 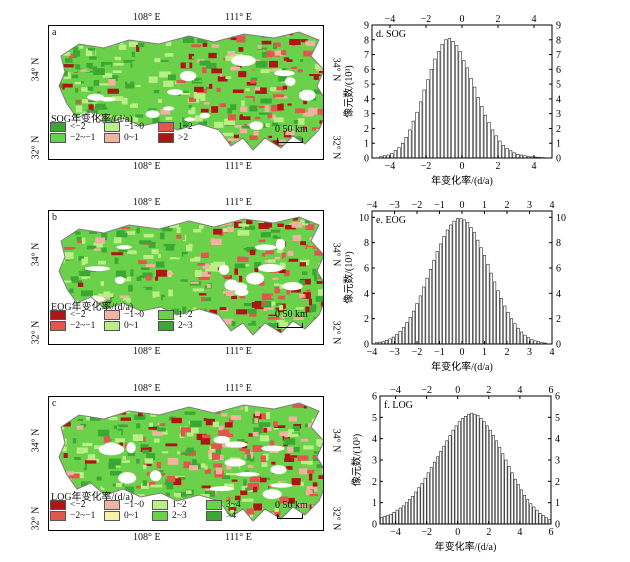 What do you see at coordinates (462, 205) in the screenshot?
I see `x-tick-label-top: 0` at bounding box center [462, 205].